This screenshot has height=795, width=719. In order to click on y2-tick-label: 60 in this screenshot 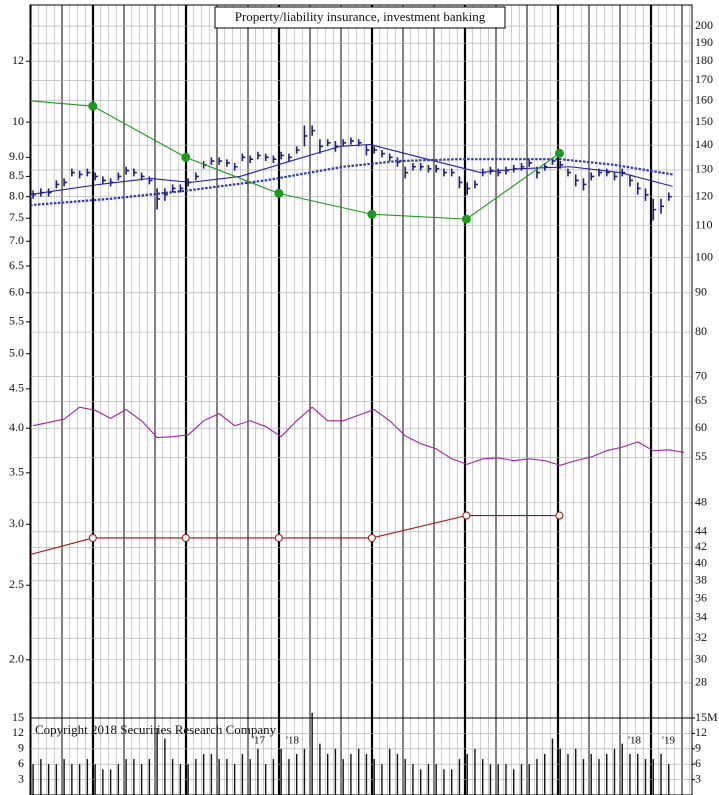, I will do `click(701, 427)`.